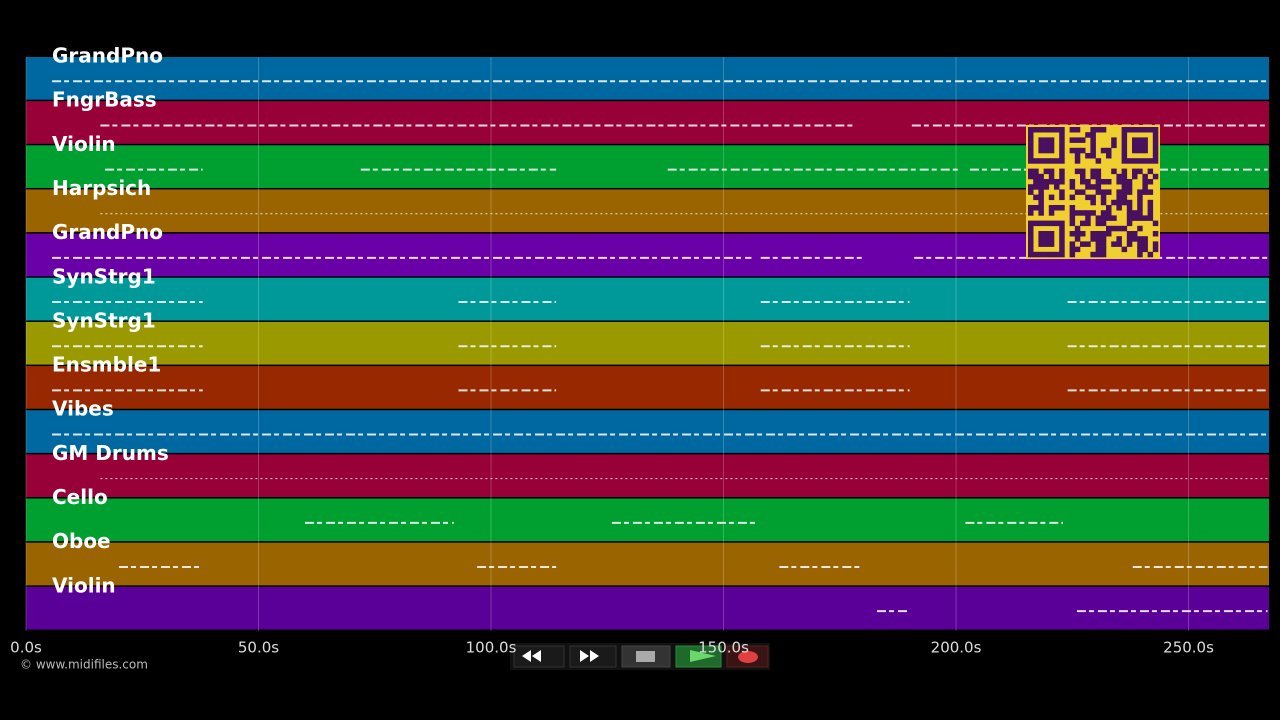 The image size is (1280, 720). What do you see at coordinates (698, 656) in the screenshot?
I see `play-button` at bounding box center [698, 656].